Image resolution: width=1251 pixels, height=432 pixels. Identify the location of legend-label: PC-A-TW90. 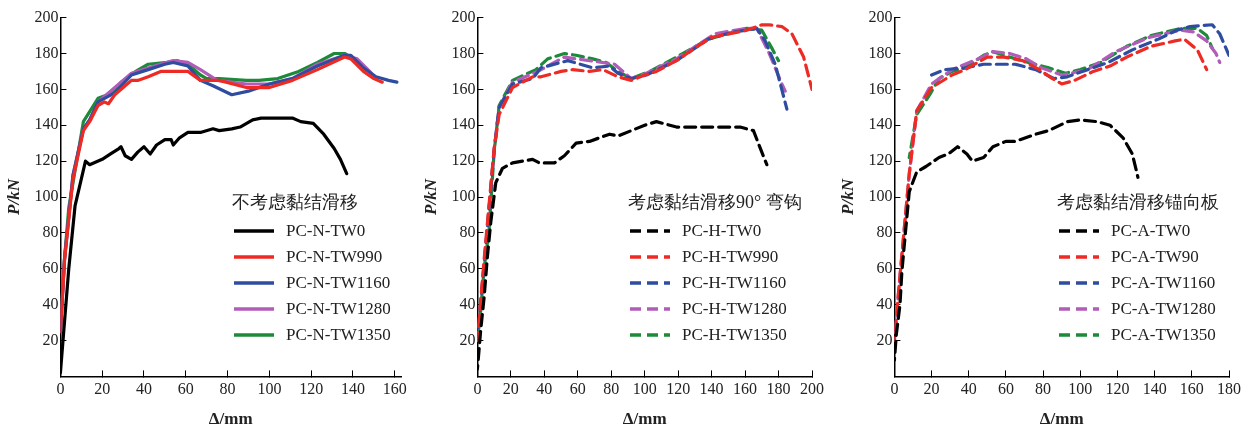
(1155, 257).